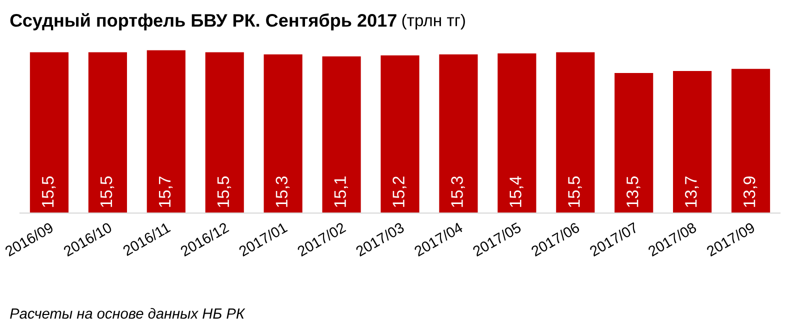  Describe the element at coordinates (433, 22) in the screenshot. I see `chart-subtitle: (трлн тг)` at that location.